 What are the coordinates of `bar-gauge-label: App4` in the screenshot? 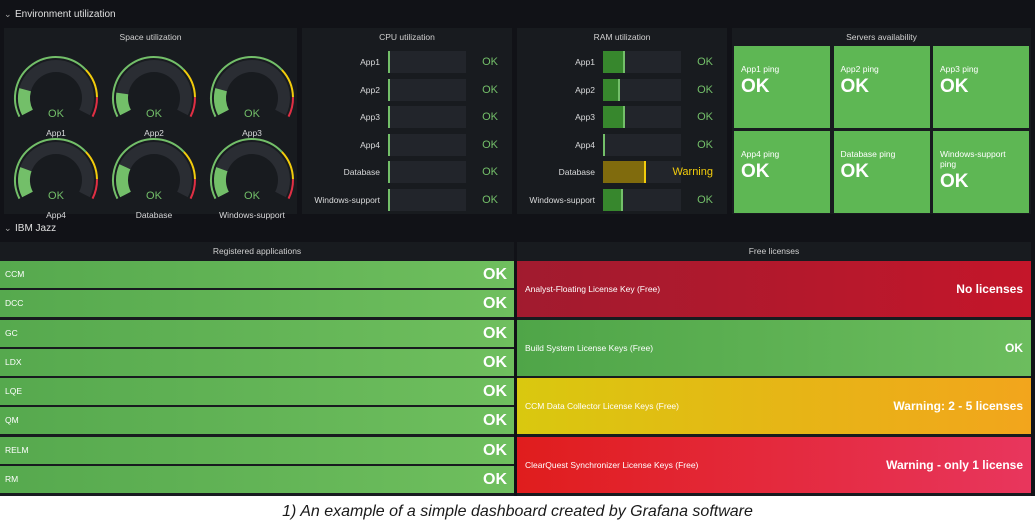 It's located at (585, 144).